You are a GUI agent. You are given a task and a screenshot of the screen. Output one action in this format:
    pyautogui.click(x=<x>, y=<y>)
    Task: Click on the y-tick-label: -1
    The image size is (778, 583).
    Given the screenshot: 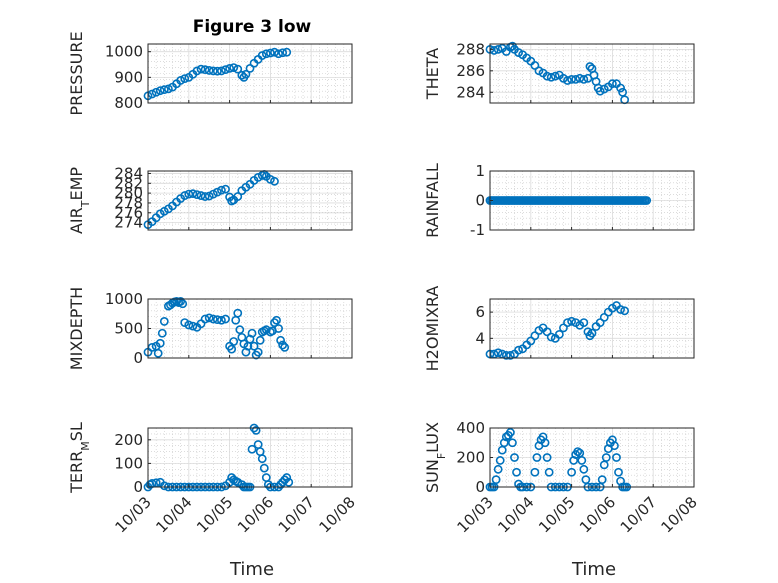 What is the action you would take?
    pyautogui.click(x=477, y=230)
    